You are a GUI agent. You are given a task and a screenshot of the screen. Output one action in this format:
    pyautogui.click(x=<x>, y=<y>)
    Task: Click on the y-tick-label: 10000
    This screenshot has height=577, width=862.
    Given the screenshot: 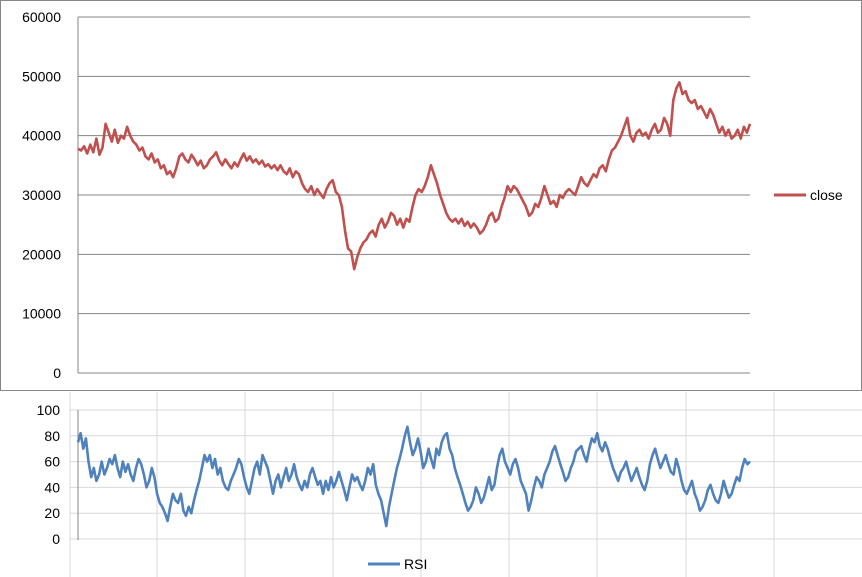 What is the action you would take?
    pyautogui.click(x=41, y=314)
    